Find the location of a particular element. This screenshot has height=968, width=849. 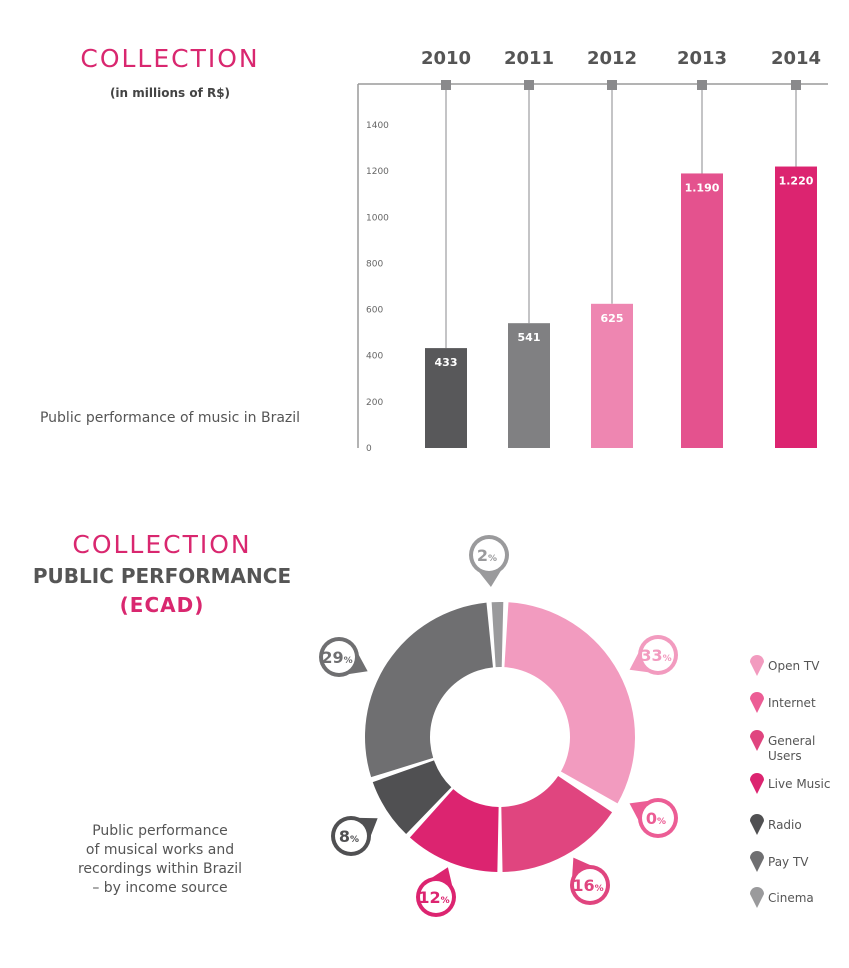

pin-callout: 8% is located at coordinates (354, 836).